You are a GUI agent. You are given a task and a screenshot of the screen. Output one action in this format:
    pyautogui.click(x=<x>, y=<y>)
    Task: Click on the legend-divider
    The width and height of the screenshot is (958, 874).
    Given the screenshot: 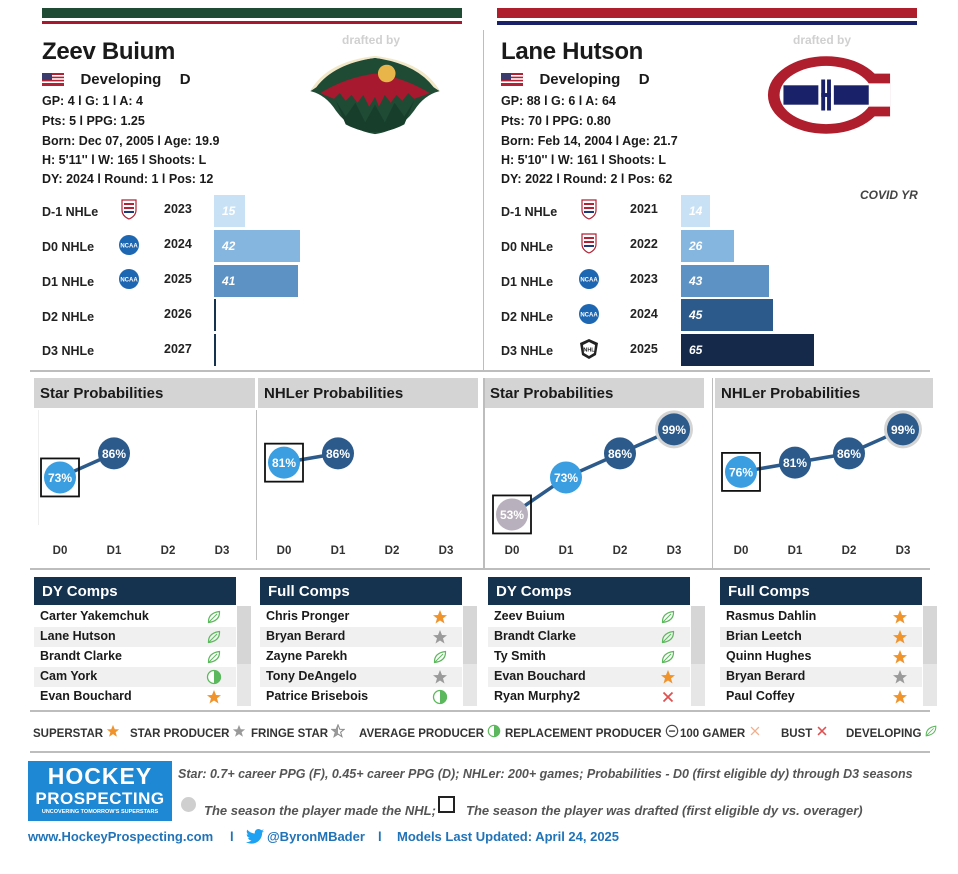 What is the action you would take?
    pyautogui.click(x=480, y=752)
    